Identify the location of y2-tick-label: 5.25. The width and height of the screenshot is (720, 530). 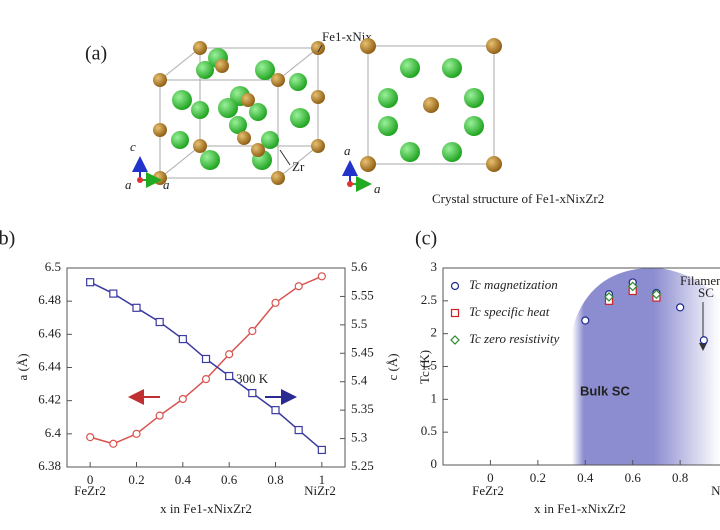
(362, 465).